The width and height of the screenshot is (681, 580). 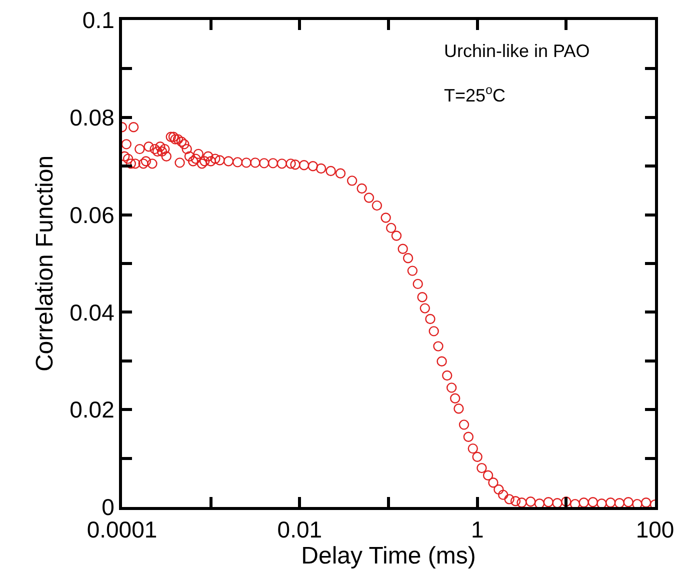 What do you see at coordinates (655, 529) in the screenshot?
I see `x-tick-label: 100` at bounding box center [655, 529].